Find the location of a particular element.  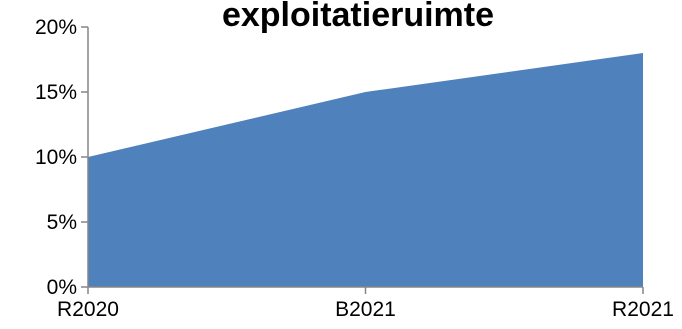

x-ticks: R2020 B2021 R2021 is located at coordinates (365, 304).